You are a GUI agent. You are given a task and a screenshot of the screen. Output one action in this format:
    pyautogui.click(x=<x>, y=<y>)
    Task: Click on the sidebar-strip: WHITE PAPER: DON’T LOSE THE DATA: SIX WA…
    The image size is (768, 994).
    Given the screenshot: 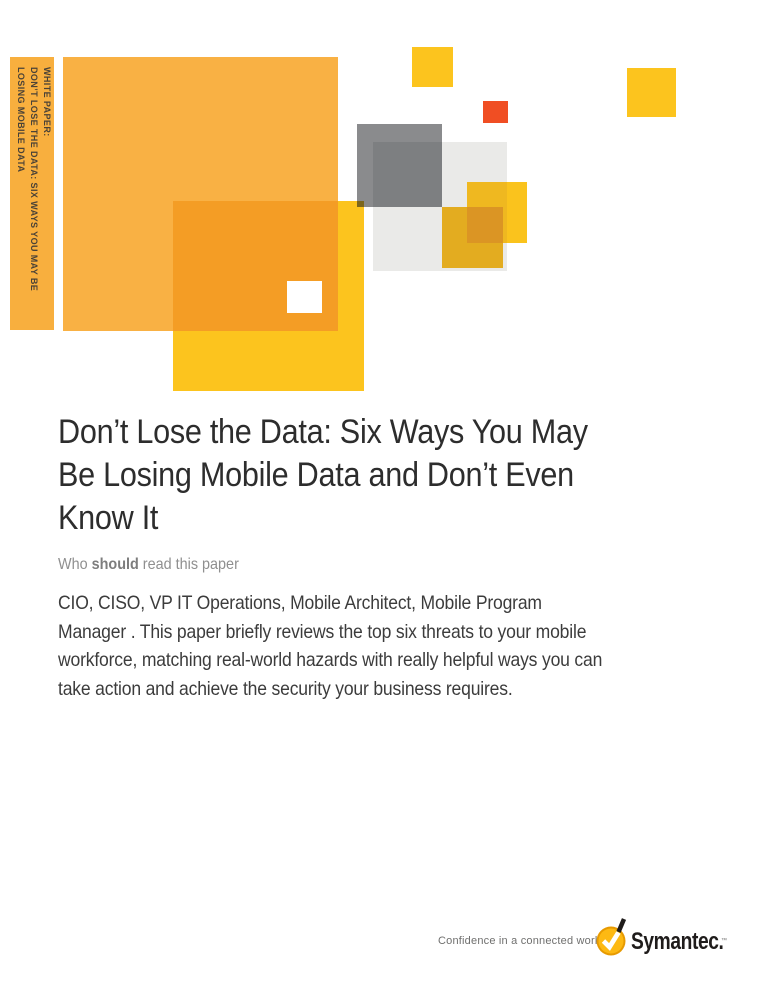 What is the action you would take?
    pyautogui.click(x=32, y=193)
    